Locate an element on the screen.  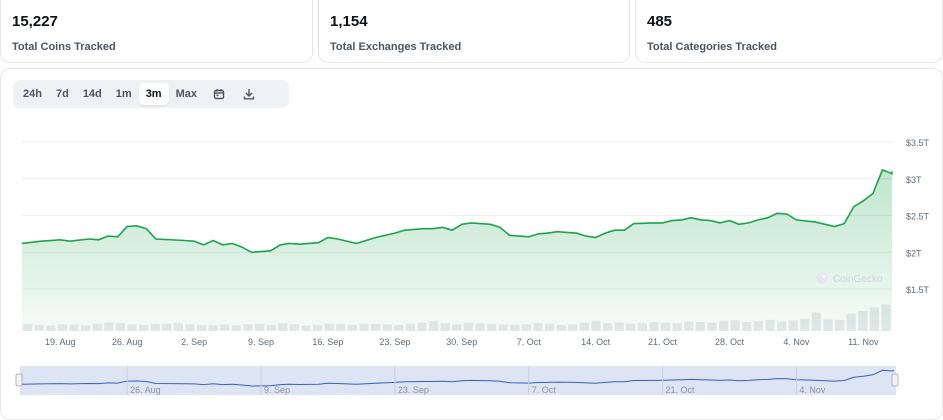
y-tick-label: $1.5T is located at coordinates (918, 290).